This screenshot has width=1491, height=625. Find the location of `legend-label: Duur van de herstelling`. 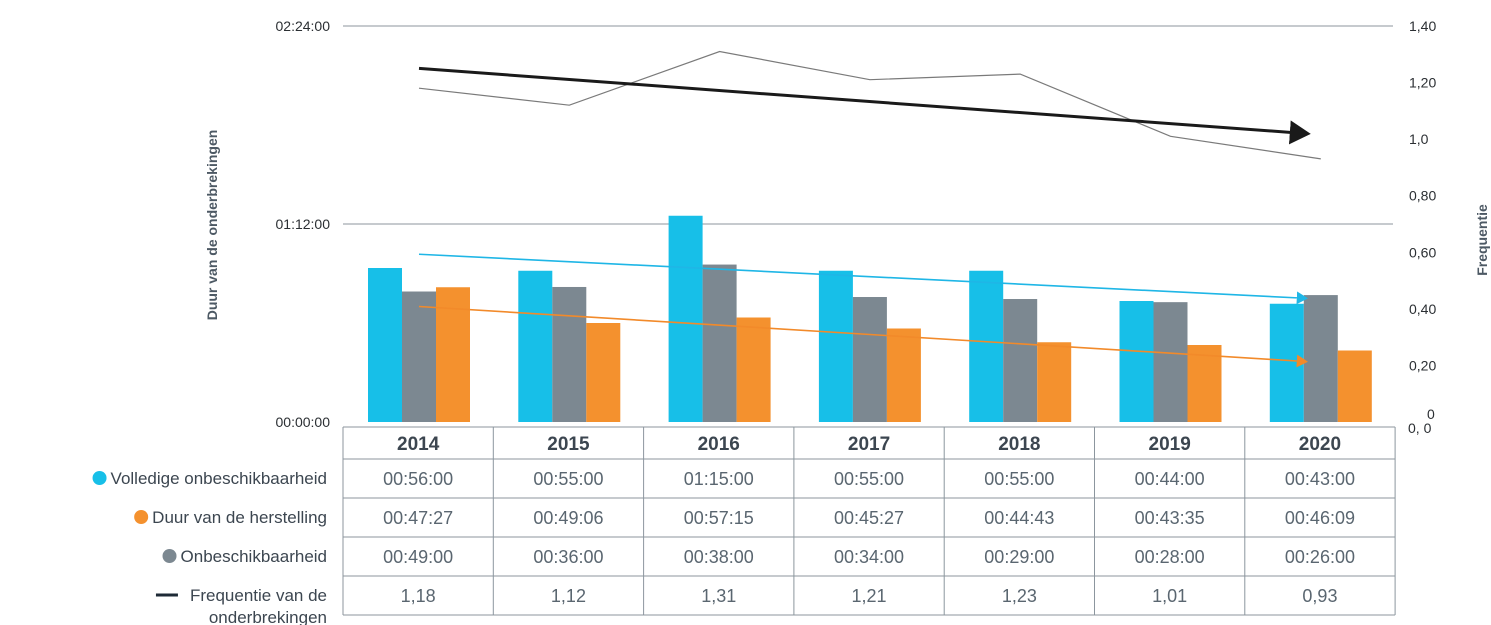

legend-label: Duur van de herstelling is located at coordinates (239, 517).